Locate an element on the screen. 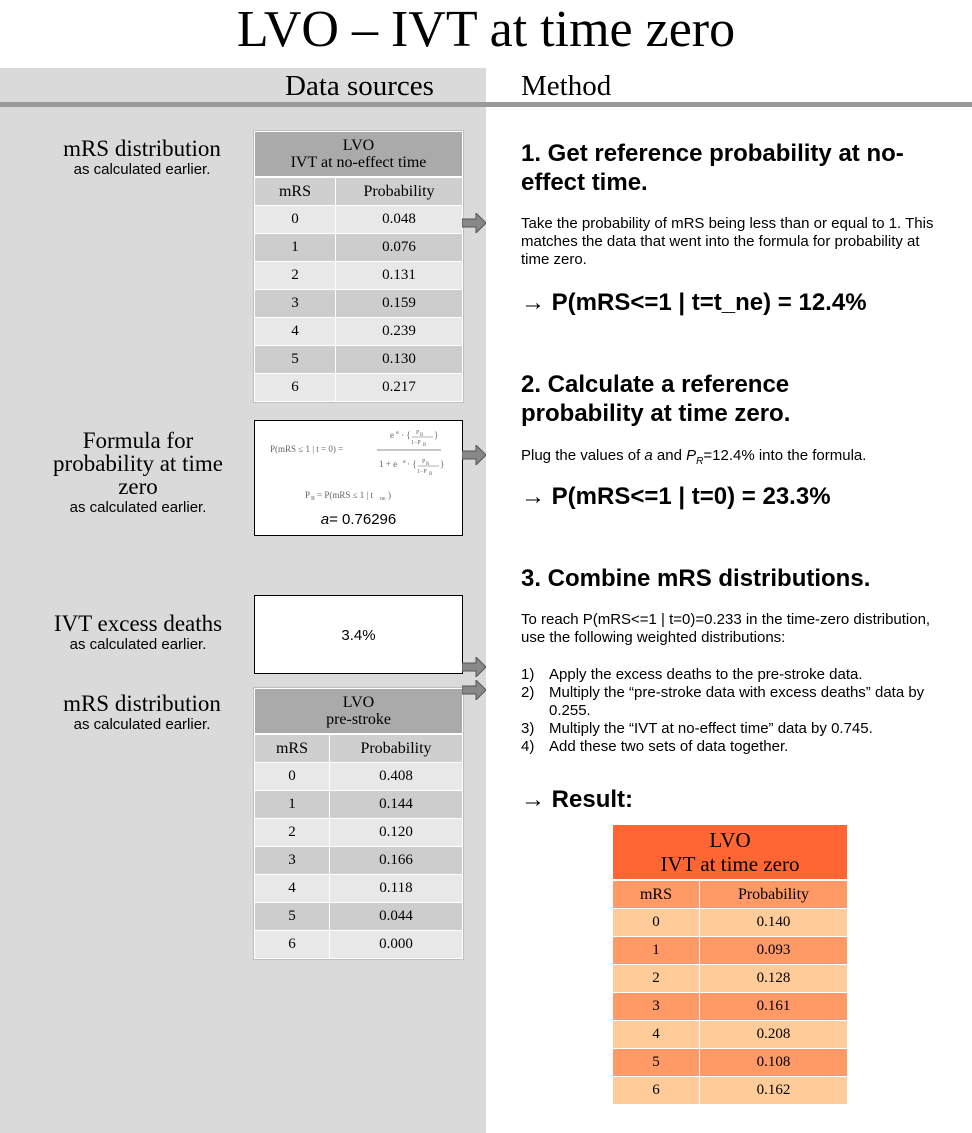  list-number: 1) is located at coordinates (528, 674).